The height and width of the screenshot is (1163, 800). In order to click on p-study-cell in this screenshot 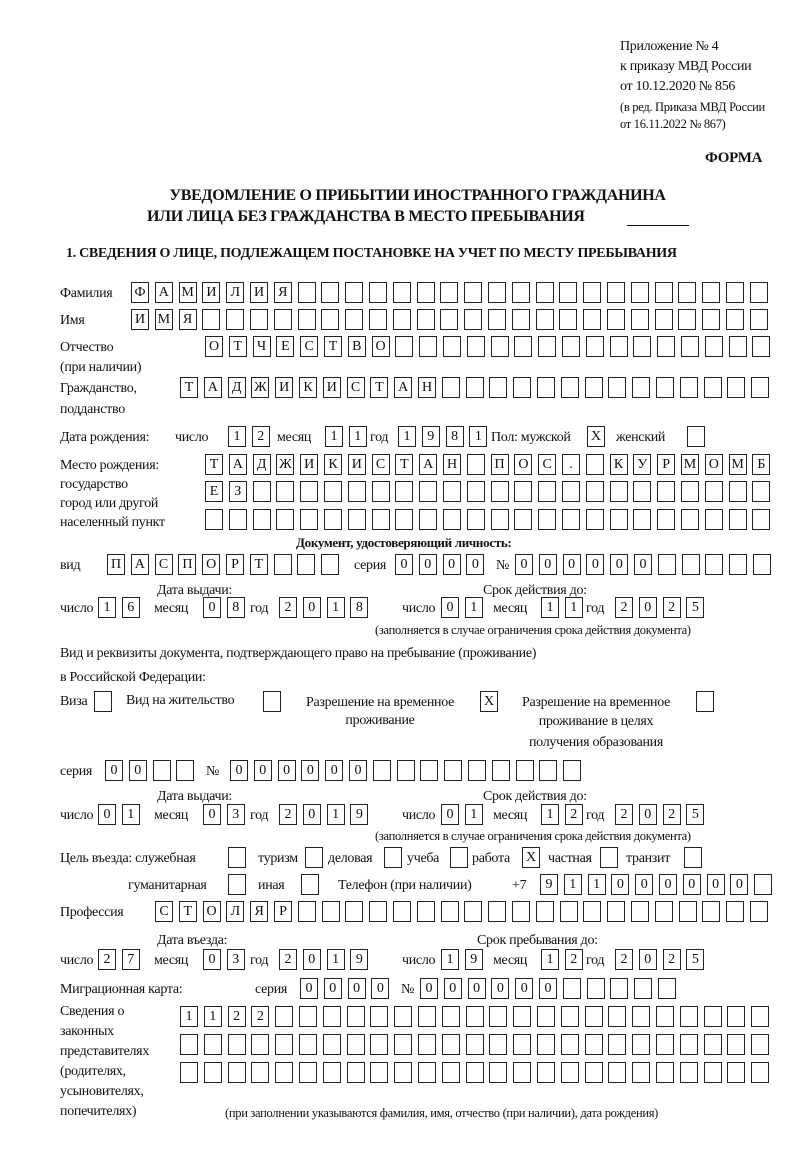, I will do `click(459, 857)`.